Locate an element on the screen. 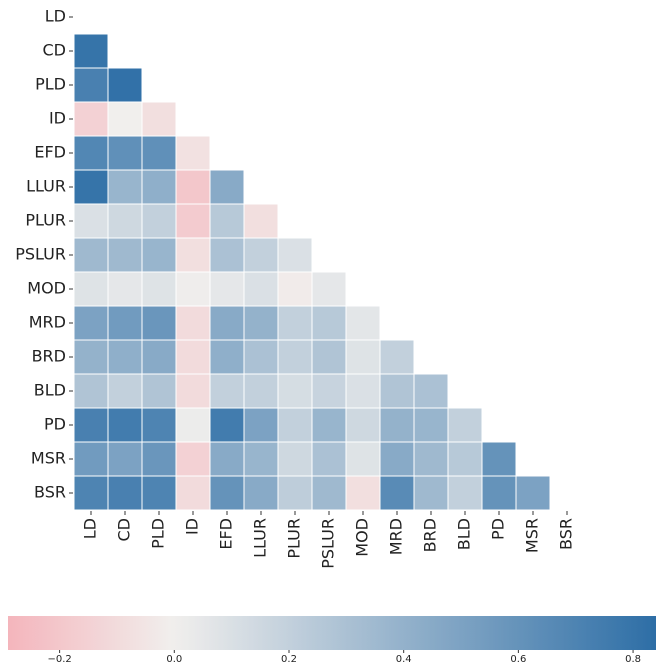  x-tick-label: BLD is located at coordinates (464, 534).